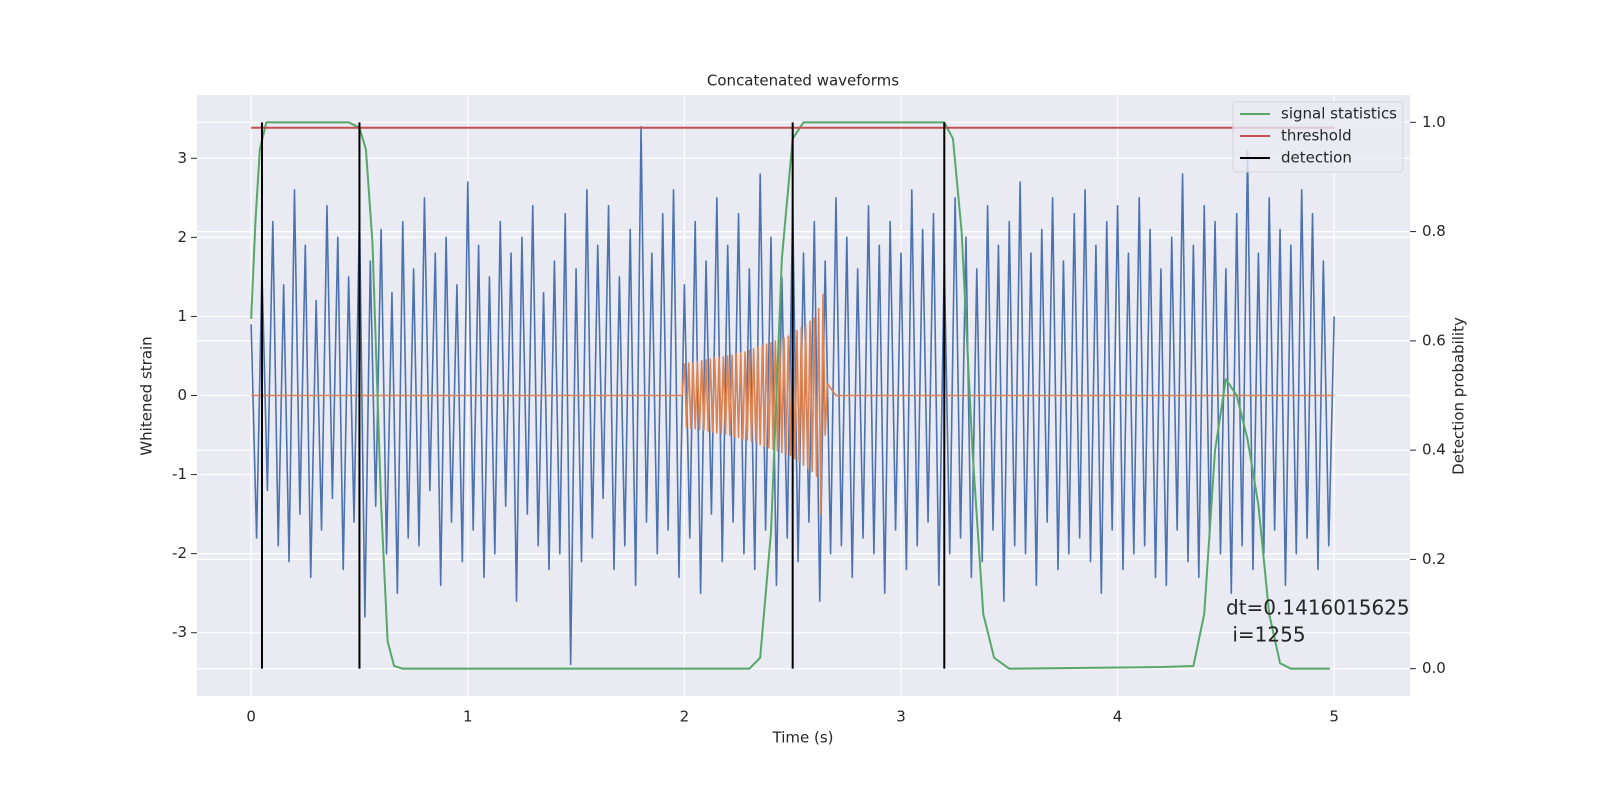  Describe the element at coordinates (803, 738) in the screenshot. I see `x-axis-label: Time (s)` at that location.